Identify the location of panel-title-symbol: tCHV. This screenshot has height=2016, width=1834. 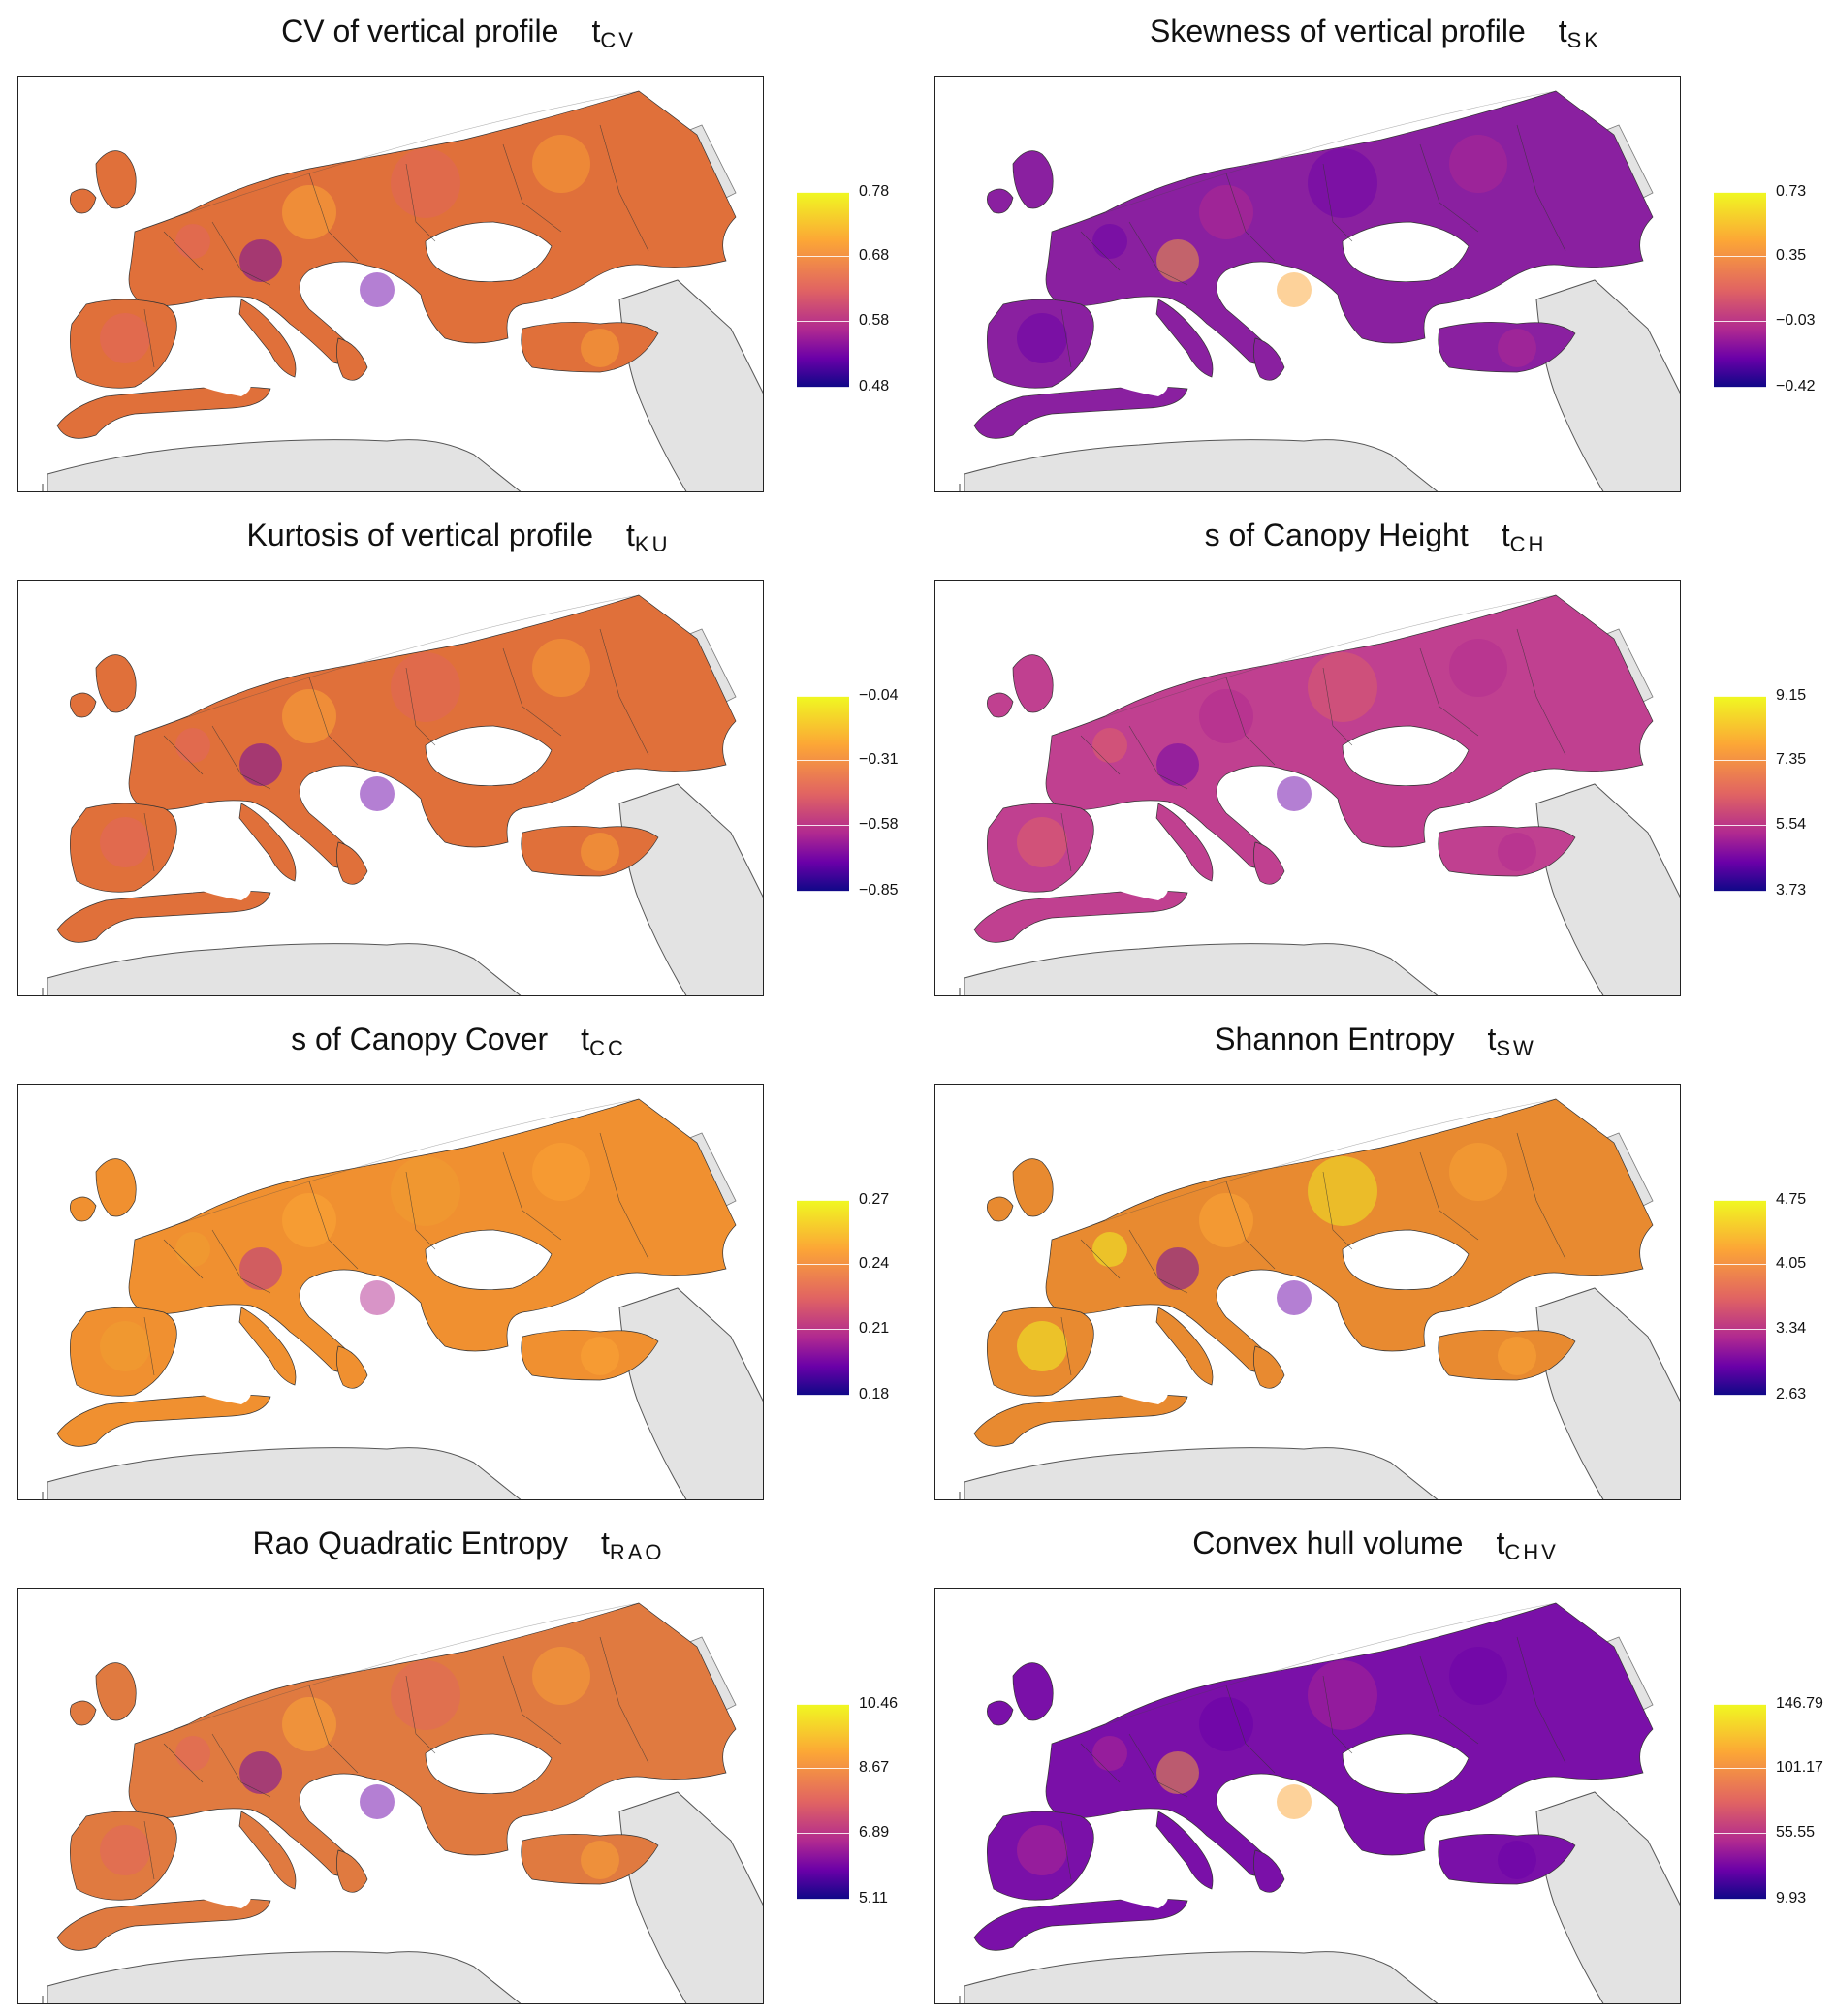
(1528, 1545).